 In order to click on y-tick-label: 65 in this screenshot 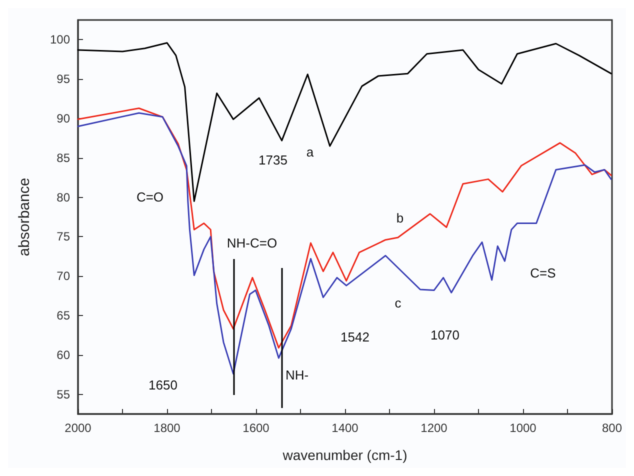, I will do `click(63, 315)`.